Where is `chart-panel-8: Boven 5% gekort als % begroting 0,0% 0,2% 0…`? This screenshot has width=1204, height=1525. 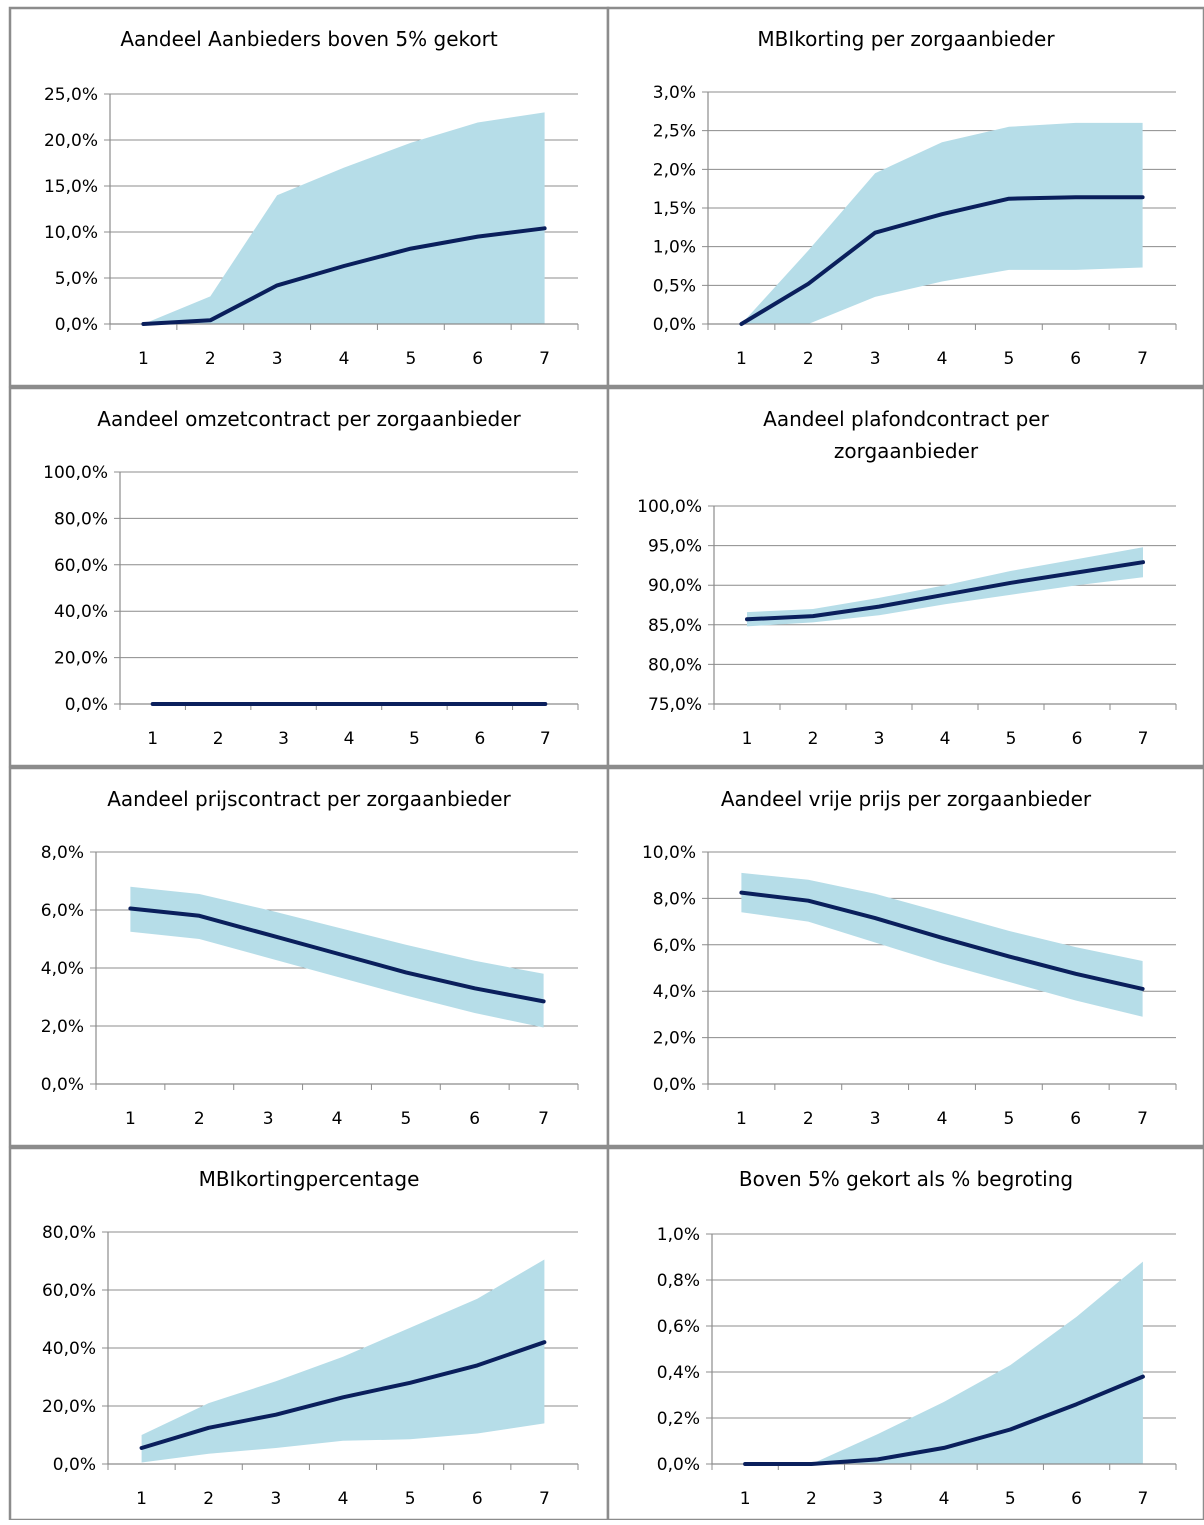 chart-panel-8: Boven 5% gekort als % begroting 0,0% 0,2% 0… is located at coordinates (906, 1334).